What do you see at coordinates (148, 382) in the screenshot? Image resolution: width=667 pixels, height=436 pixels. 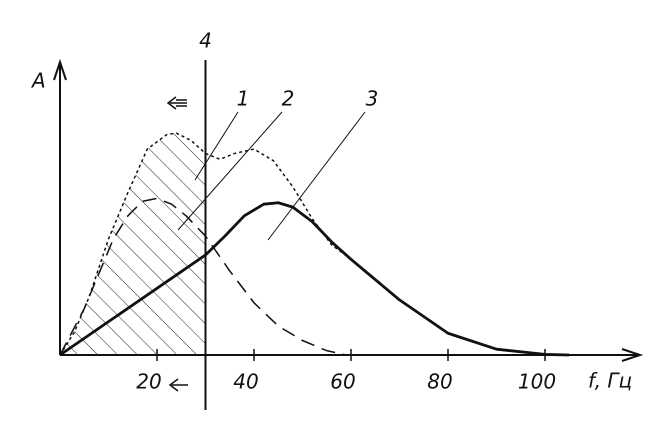 I see `x-tick-label: 20` at bounding box center [148, 382].